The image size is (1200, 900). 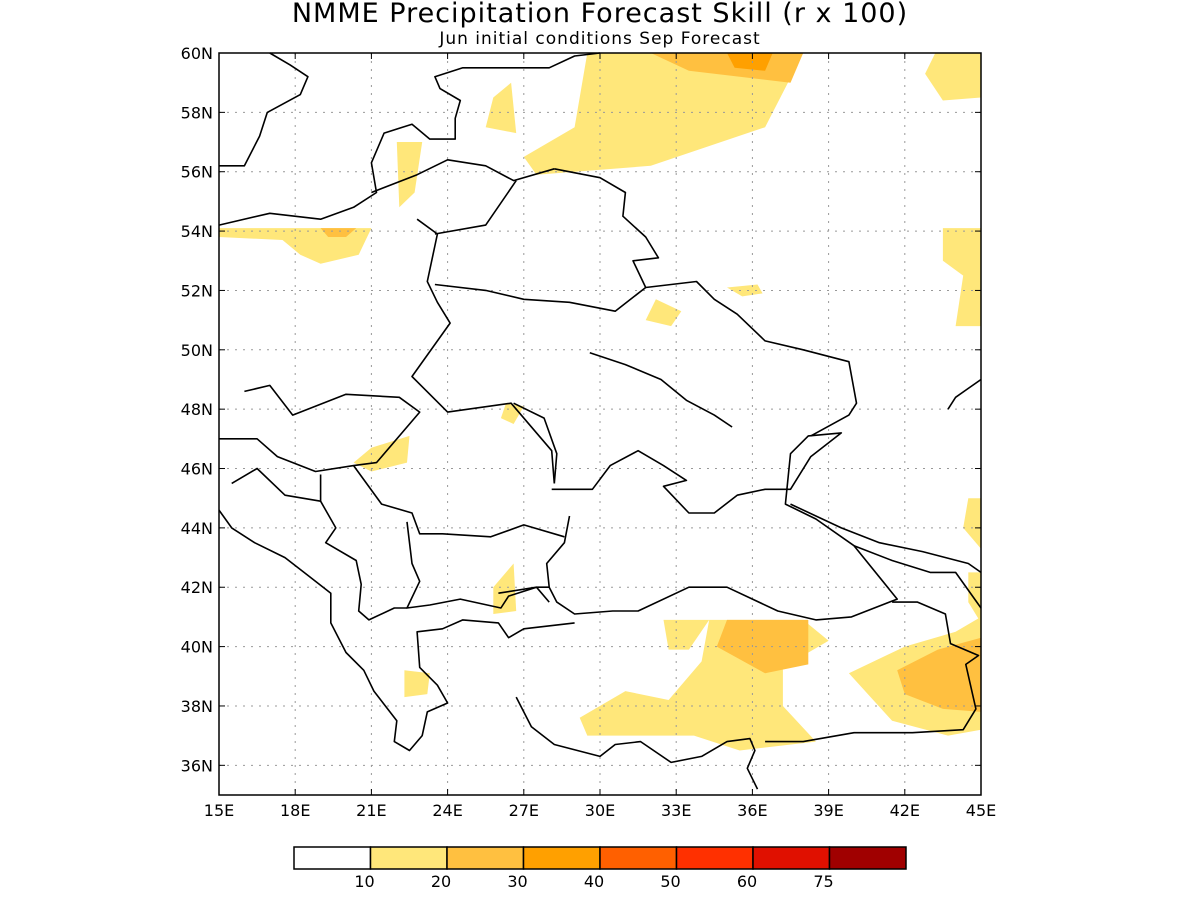 I want to click on lon-tick-label: 15E, so click(x=219, y=810).